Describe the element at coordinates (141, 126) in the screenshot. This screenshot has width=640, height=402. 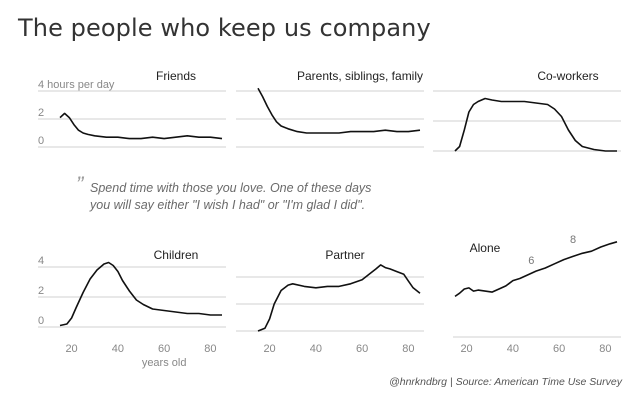
I see `panel-1-series-line` at that location.